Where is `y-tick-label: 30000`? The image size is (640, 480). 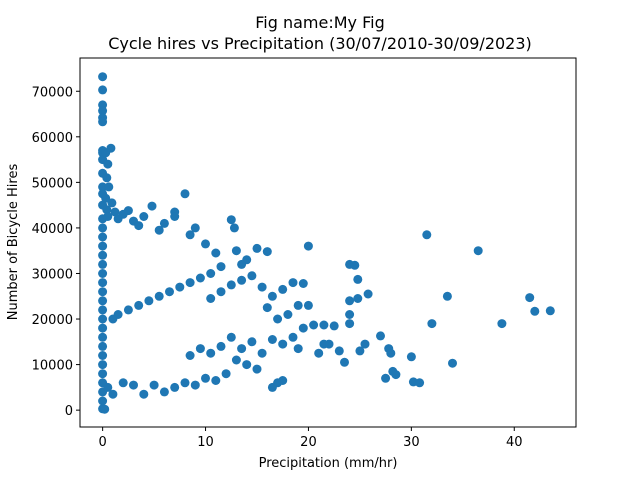 y-tick-label: 30000 is located at coordinates (52, 274).